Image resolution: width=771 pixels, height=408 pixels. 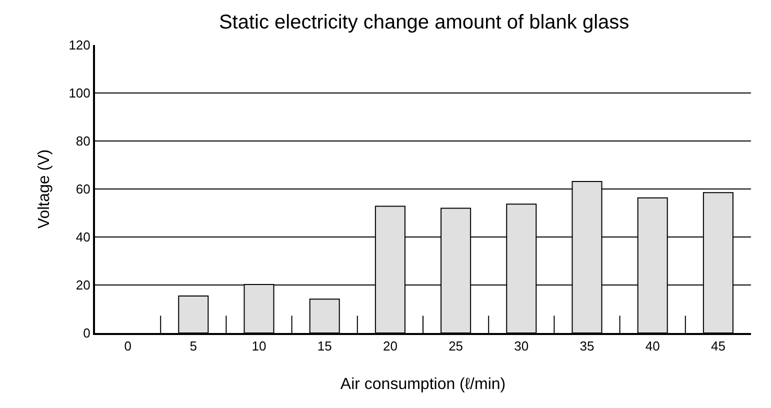 What do you see at coordinates (390, 346) in the screenshot?
I see `x-tick-label: 20` at bounding box center [390, 346].